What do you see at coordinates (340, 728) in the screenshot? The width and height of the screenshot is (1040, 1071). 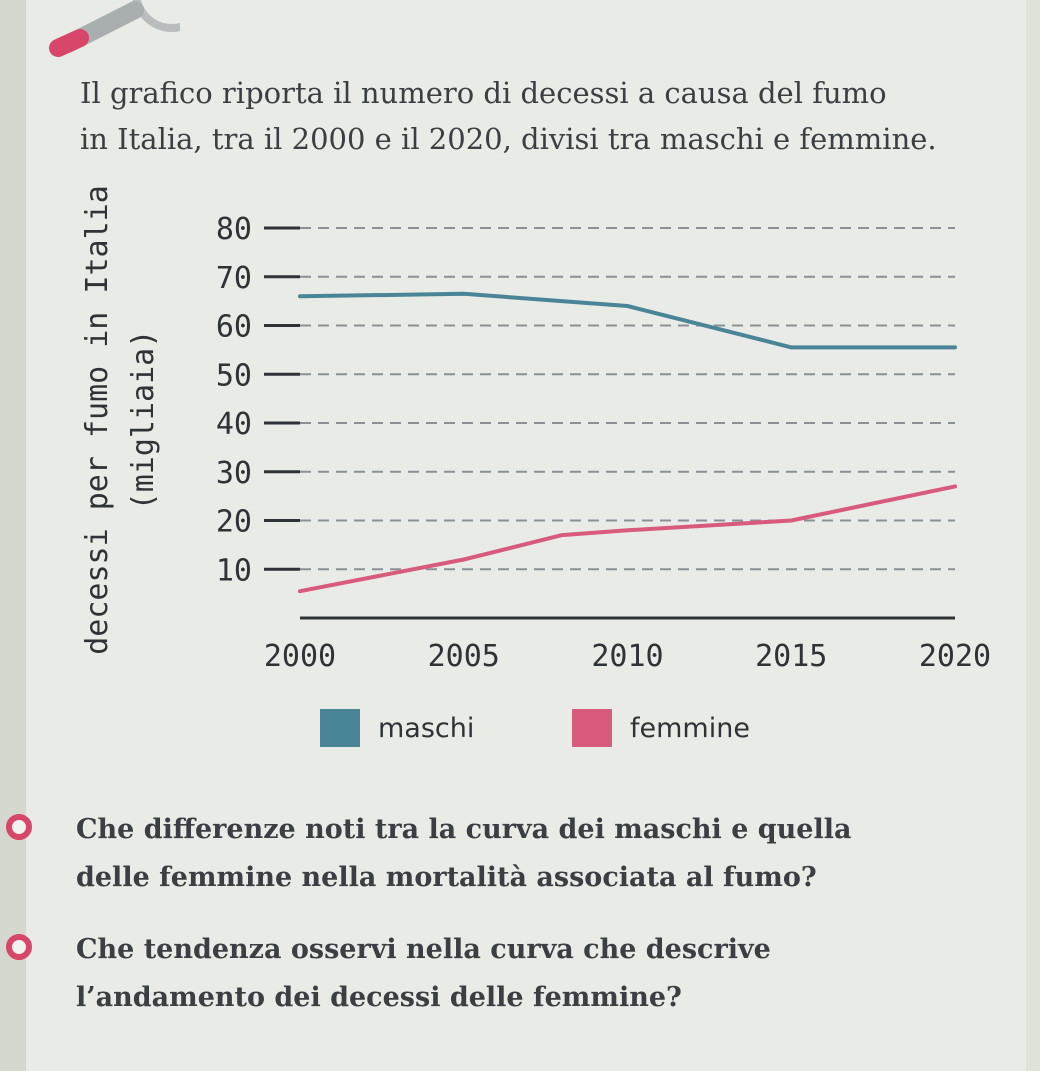 I see `legend-swatch-maschi` at bounding box center [340, 728].